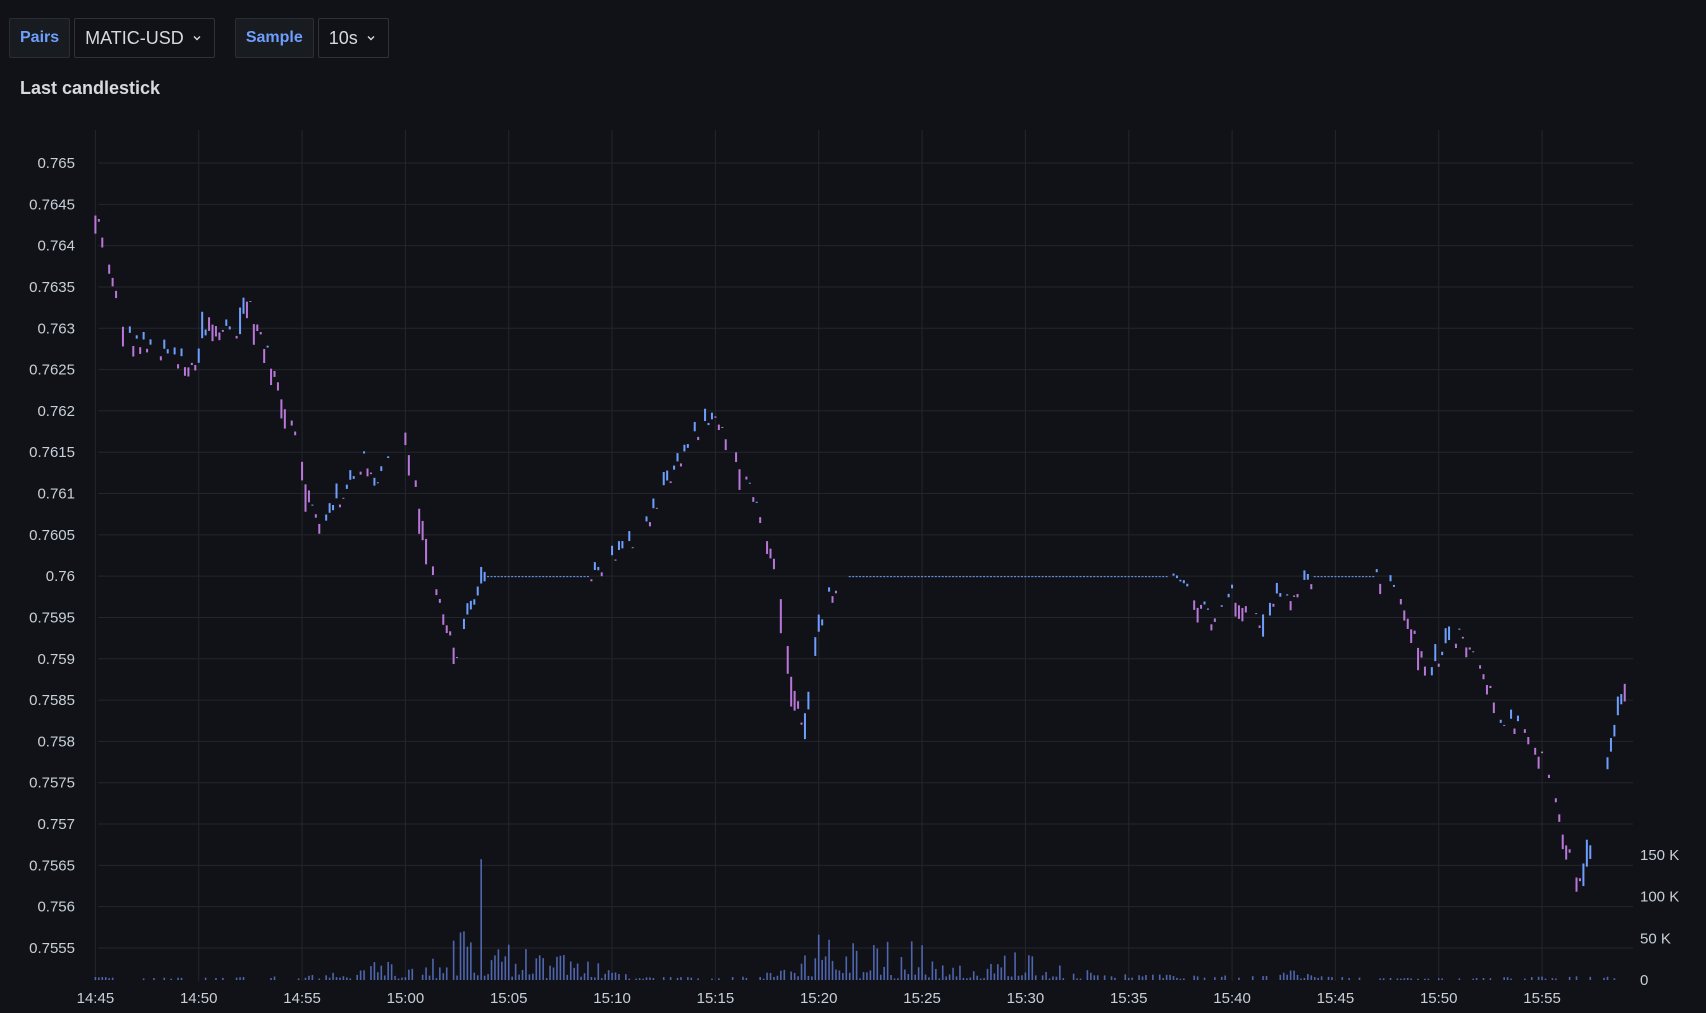  Describe the element at coordinates (52, 700) in the screenshot. I see `y-tick-label: 0.7585` at that location.